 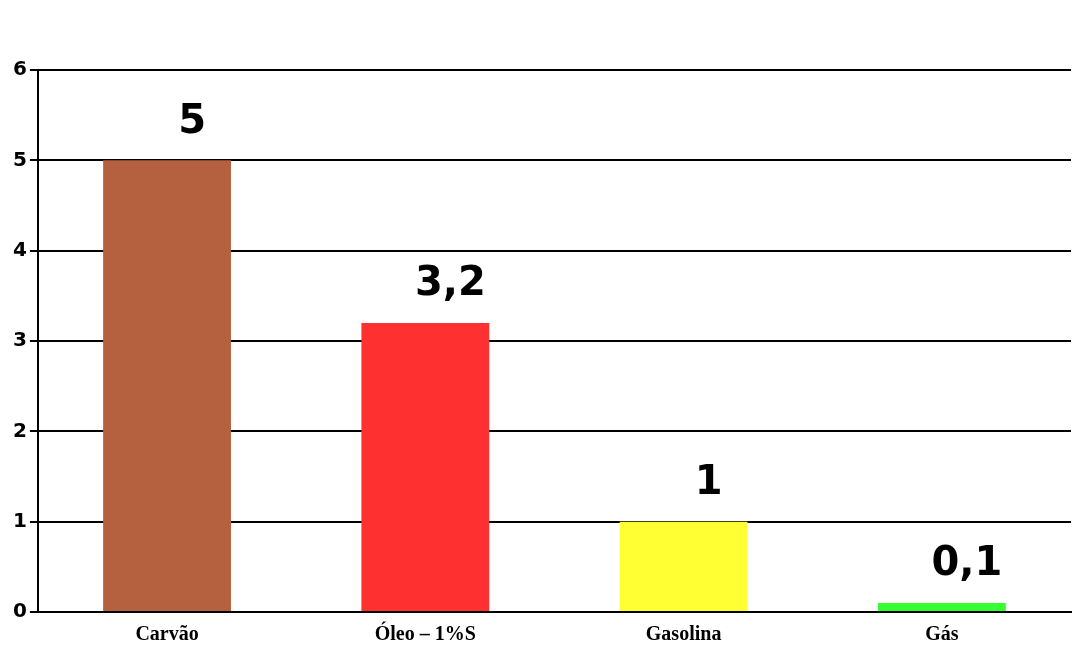 I want to click on data-label: 5, so click(x=192, y=118).